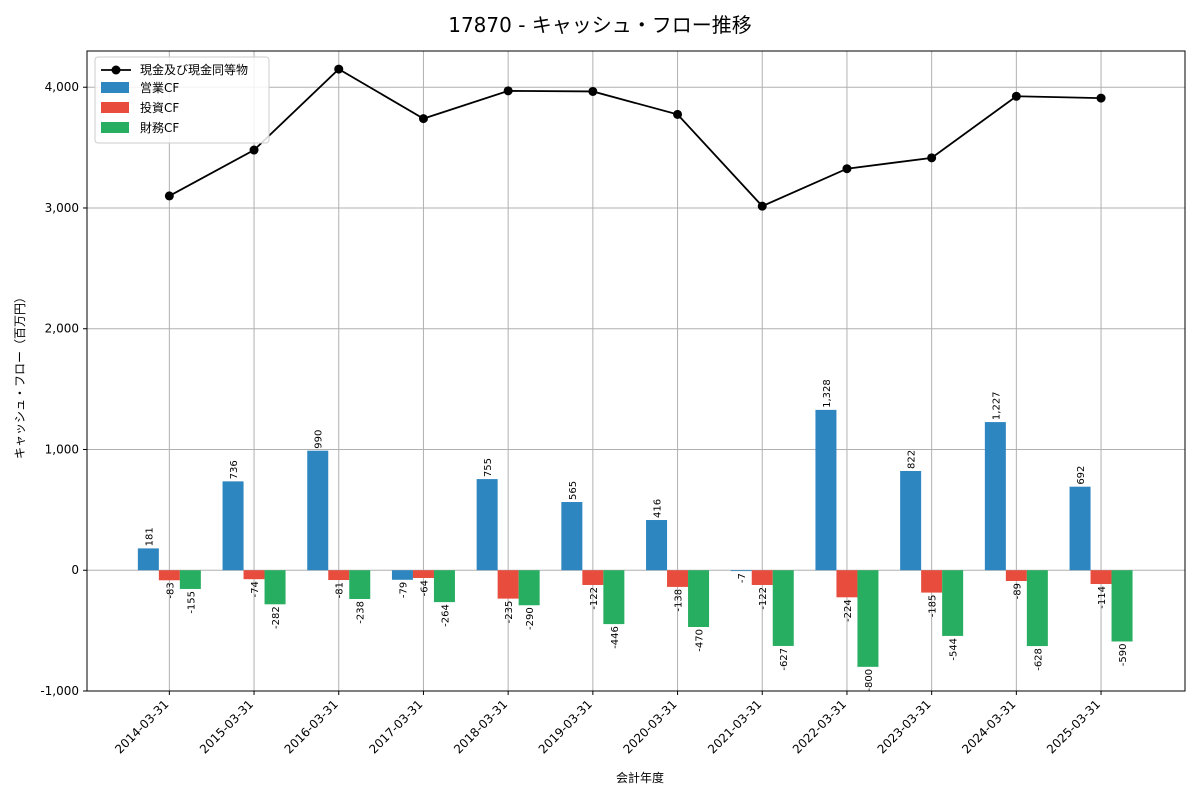 This screenshot has width=1200, height=800. What do you see at coordinates (63, 389) in the screenshot?
I see `y-axis-ticks: -1,000 0 1,000 2,000 3,000 4,000` at bounding box center [63, 389].